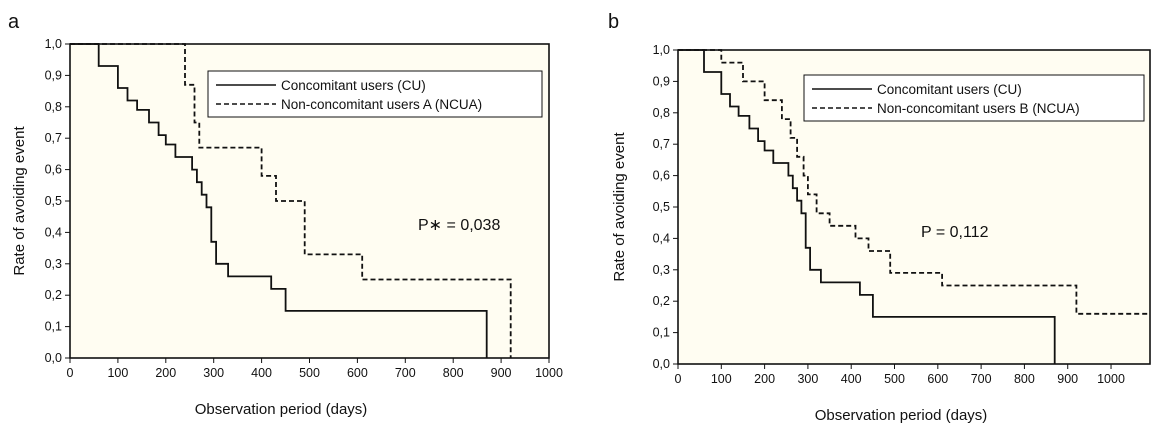 The height and width of the screenshot is (429, 1151). I want to click on panel-letter: b, so click(613, 22).